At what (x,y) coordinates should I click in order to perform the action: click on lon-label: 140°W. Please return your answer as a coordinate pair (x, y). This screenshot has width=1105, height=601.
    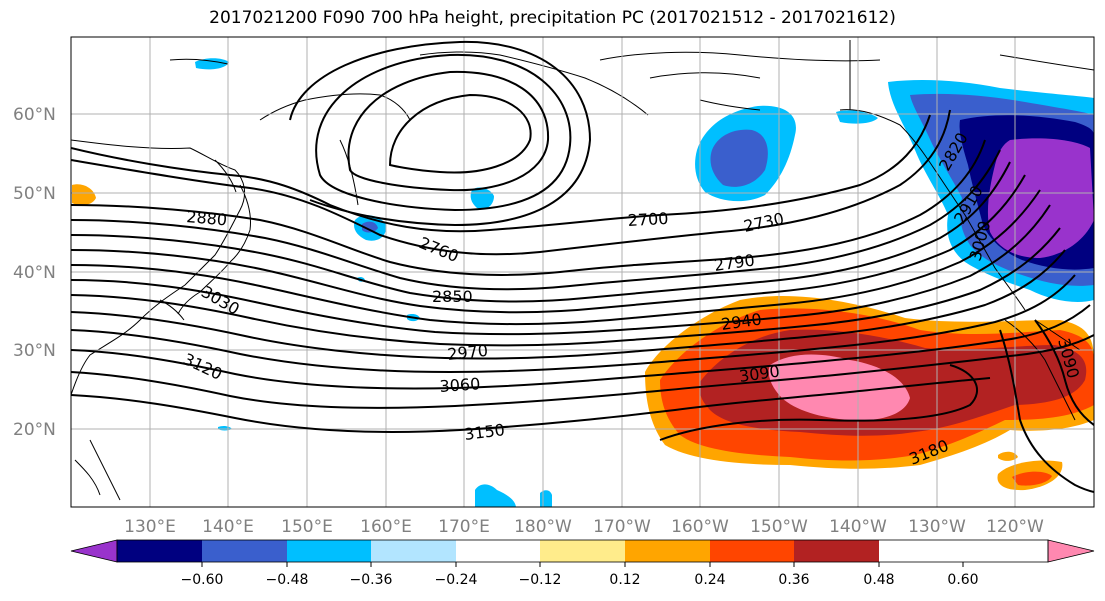
    Looking at the image, I should click on (858, 527).